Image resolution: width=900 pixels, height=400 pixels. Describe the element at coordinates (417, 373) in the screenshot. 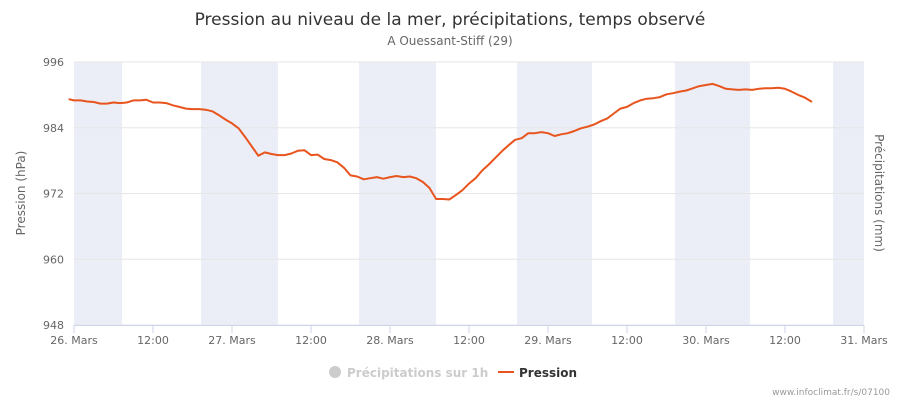

I see `legend-precip-label: Précipitations sur 1h` at that location.